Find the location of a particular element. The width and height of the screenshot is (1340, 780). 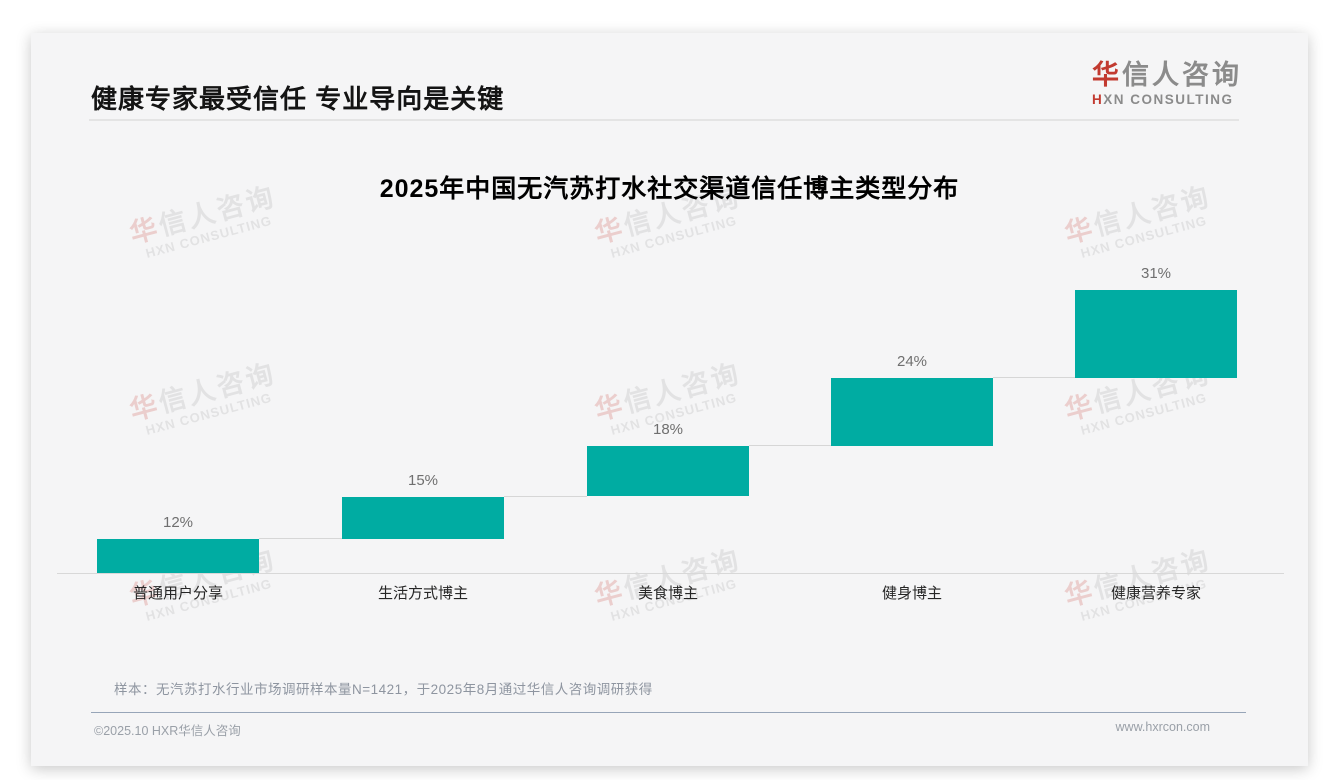

category-label-1: 普通用户分享 is located at coordinates (177, 593).